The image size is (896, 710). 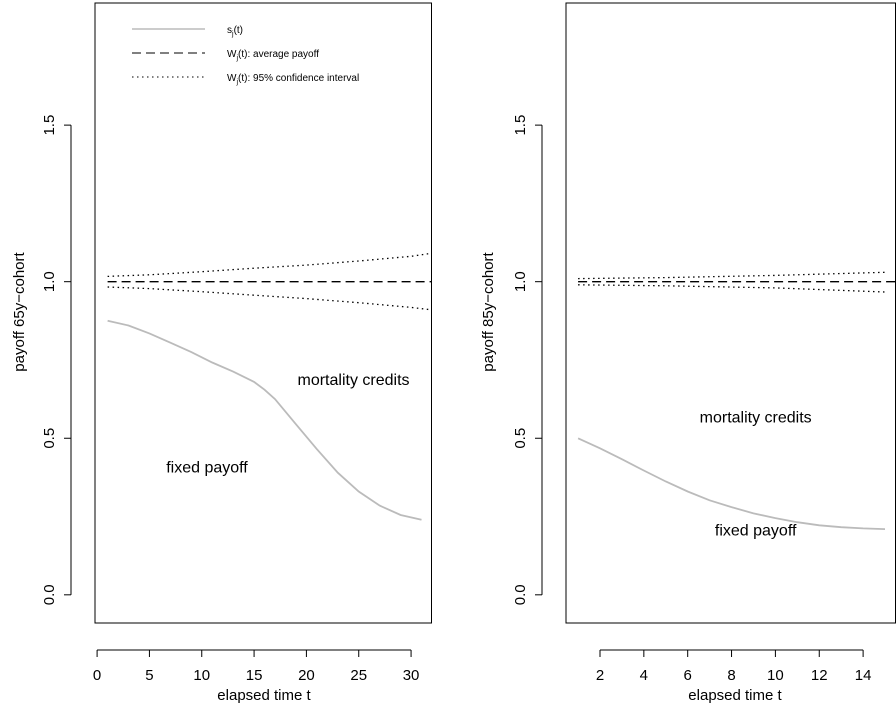 What do you see at coordinates (600, 675) in the screenshot?
I see `x-tick-label: 2` at bounding box center [600, 675].